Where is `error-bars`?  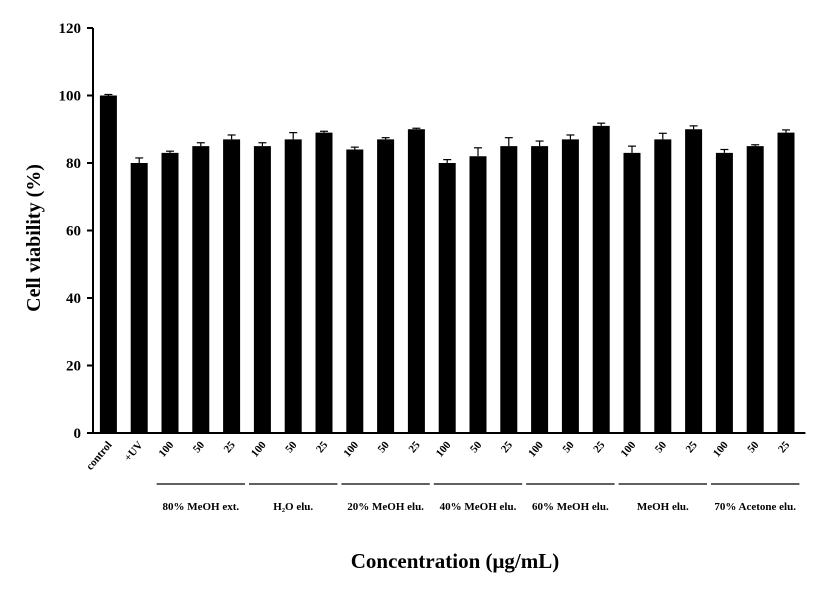 error-bars is located at coordinates (447, 128).